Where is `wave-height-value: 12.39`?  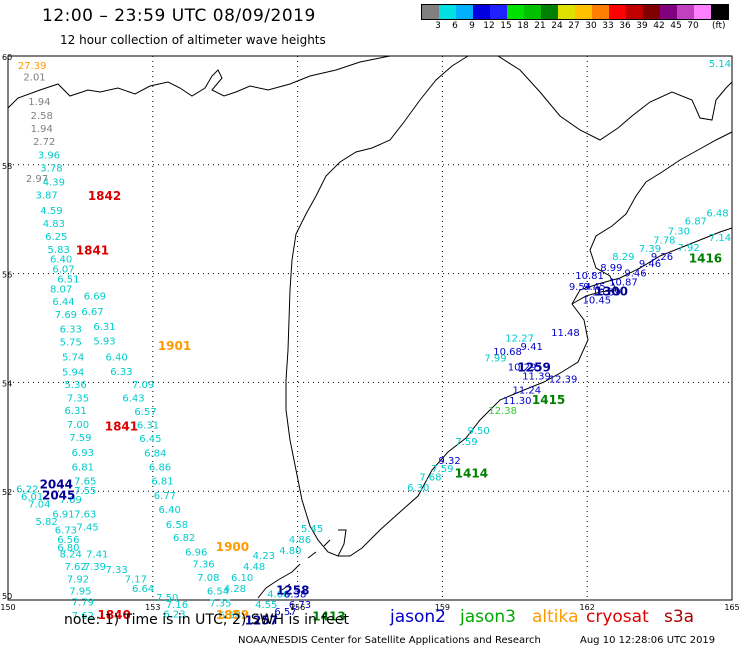 wave-height-value: 12.39 is located at coordinates (563, 379).